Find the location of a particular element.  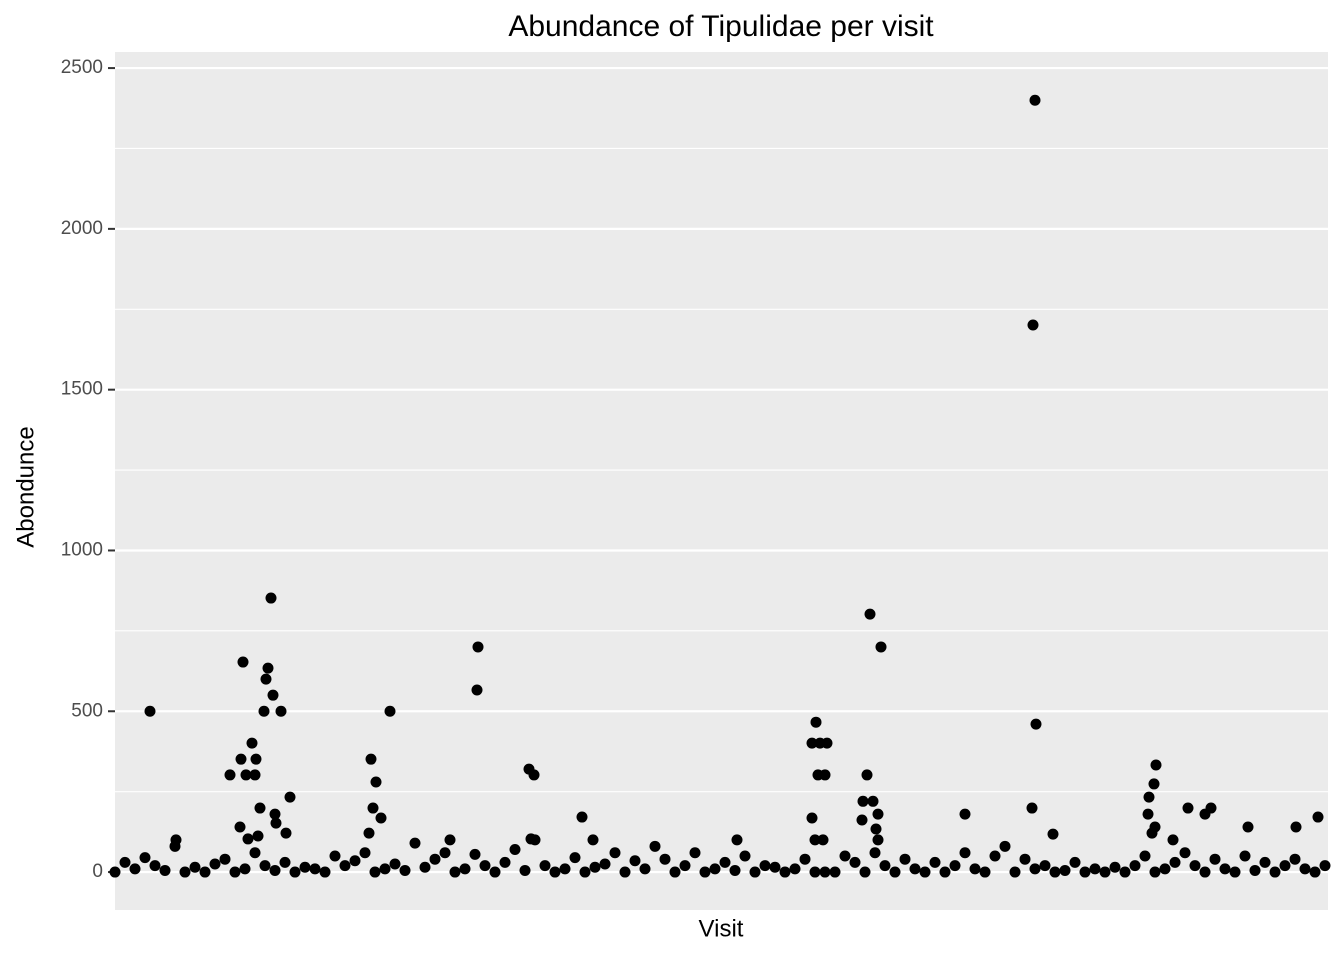

chart-title: Abundance of Tipulidae per visit is located at coordinates (721, 26).